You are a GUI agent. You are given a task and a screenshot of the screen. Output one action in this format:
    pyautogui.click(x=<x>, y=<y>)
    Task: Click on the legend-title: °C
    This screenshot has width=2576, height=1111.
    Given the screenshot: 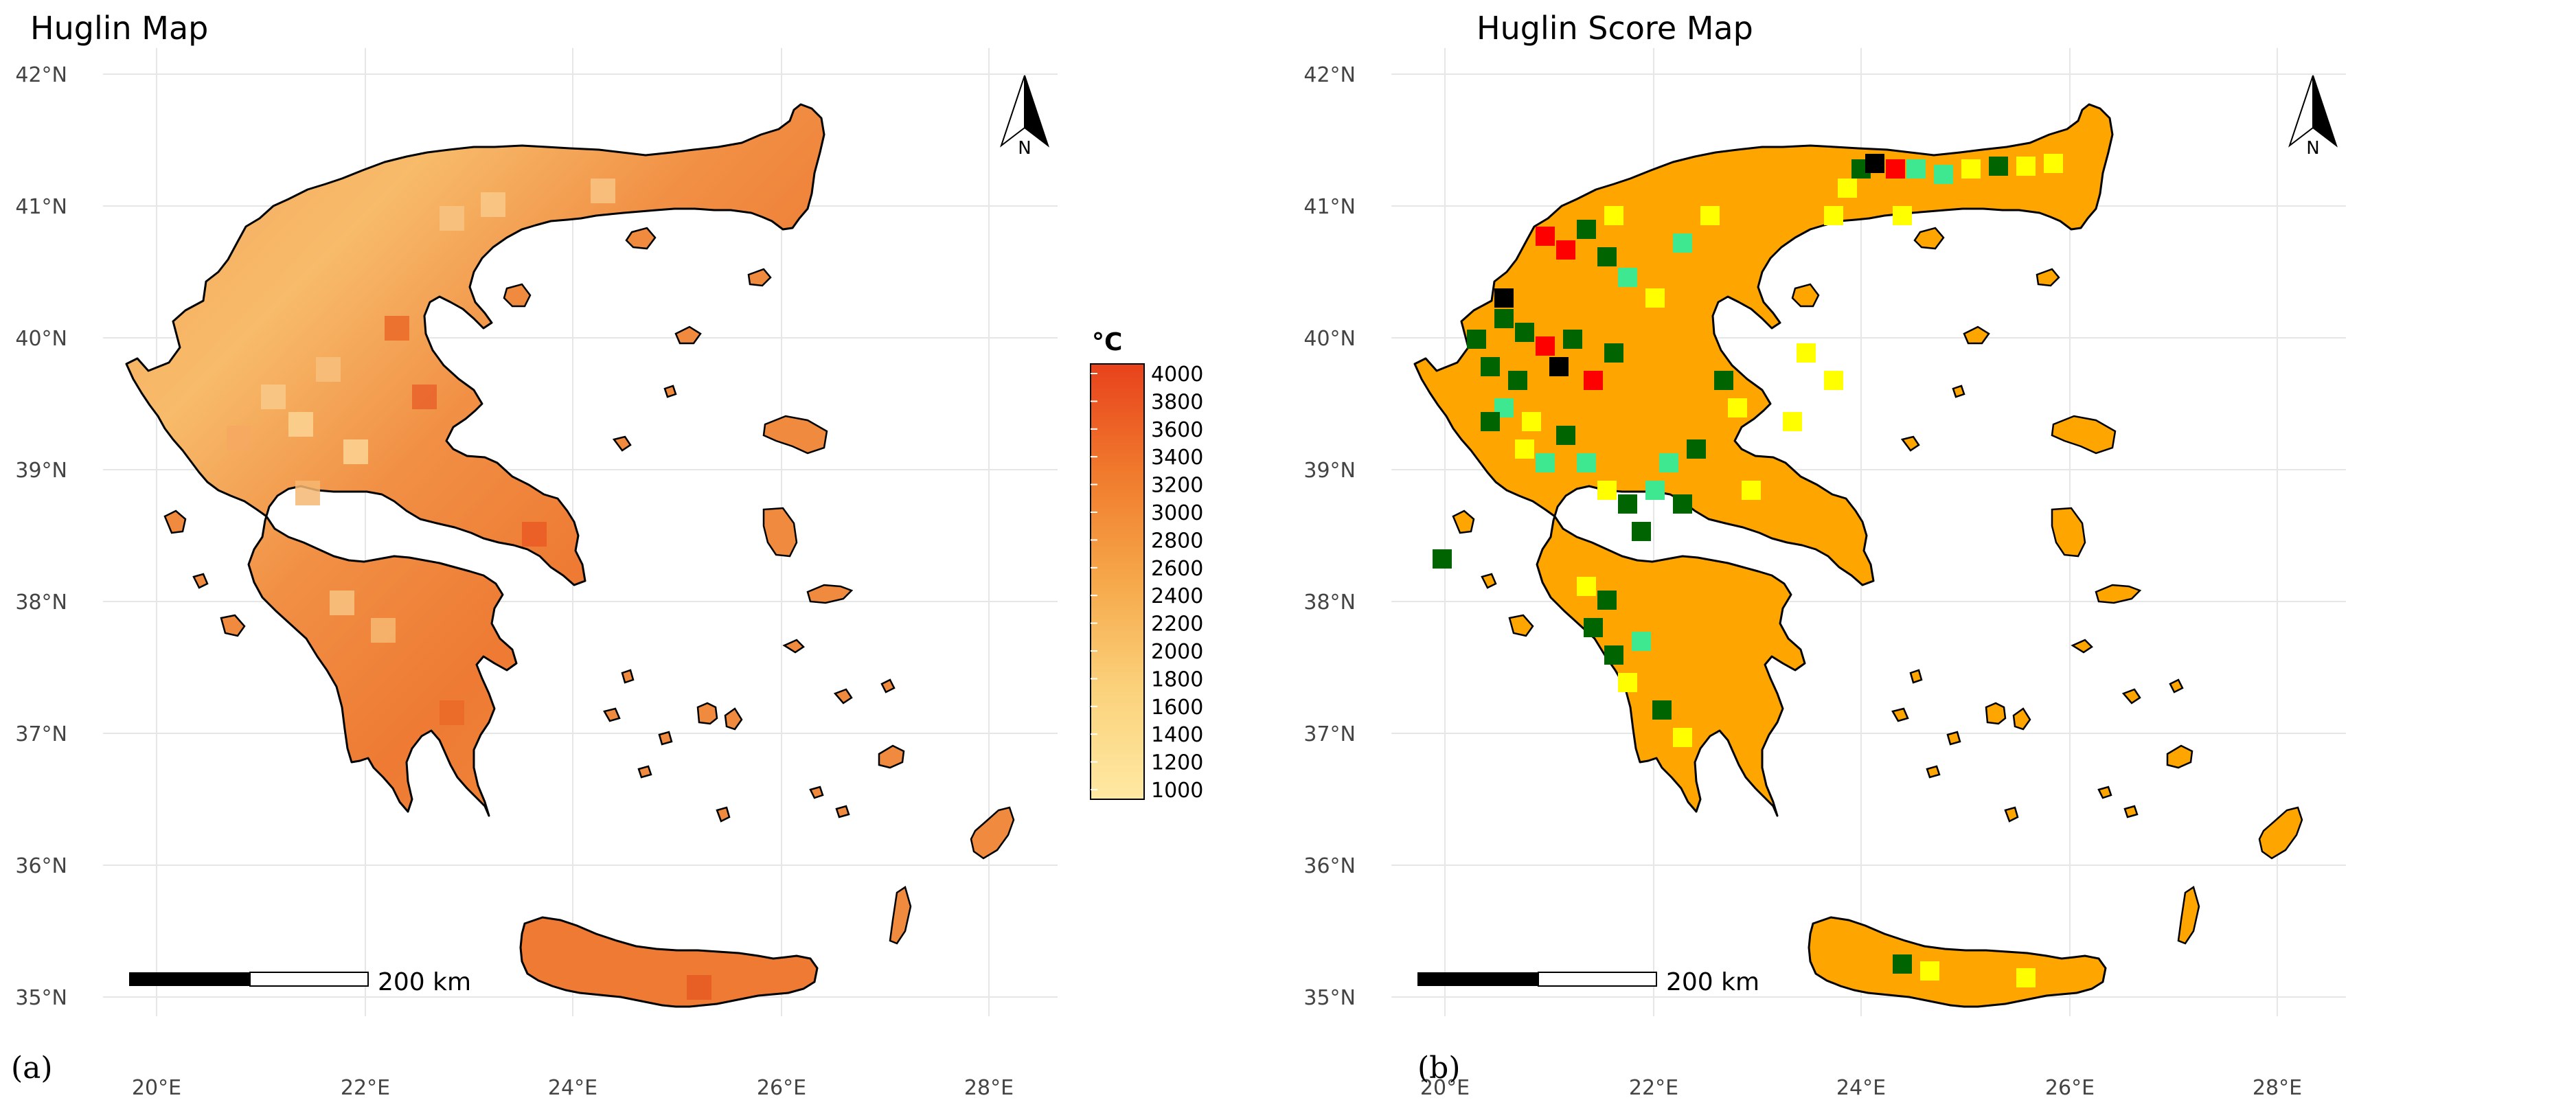 What is the action you would take?
    pyautogui.click(x=1107, y=342)
    